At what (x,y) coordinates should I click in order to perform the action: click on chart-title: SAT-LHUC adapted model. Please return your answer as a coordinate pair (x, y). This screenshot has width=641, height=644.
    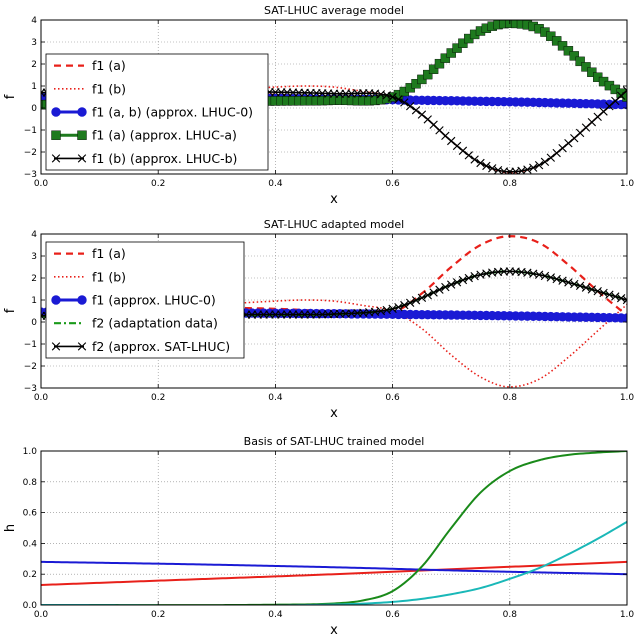
    Looking at the image, I should click on (334, 224).